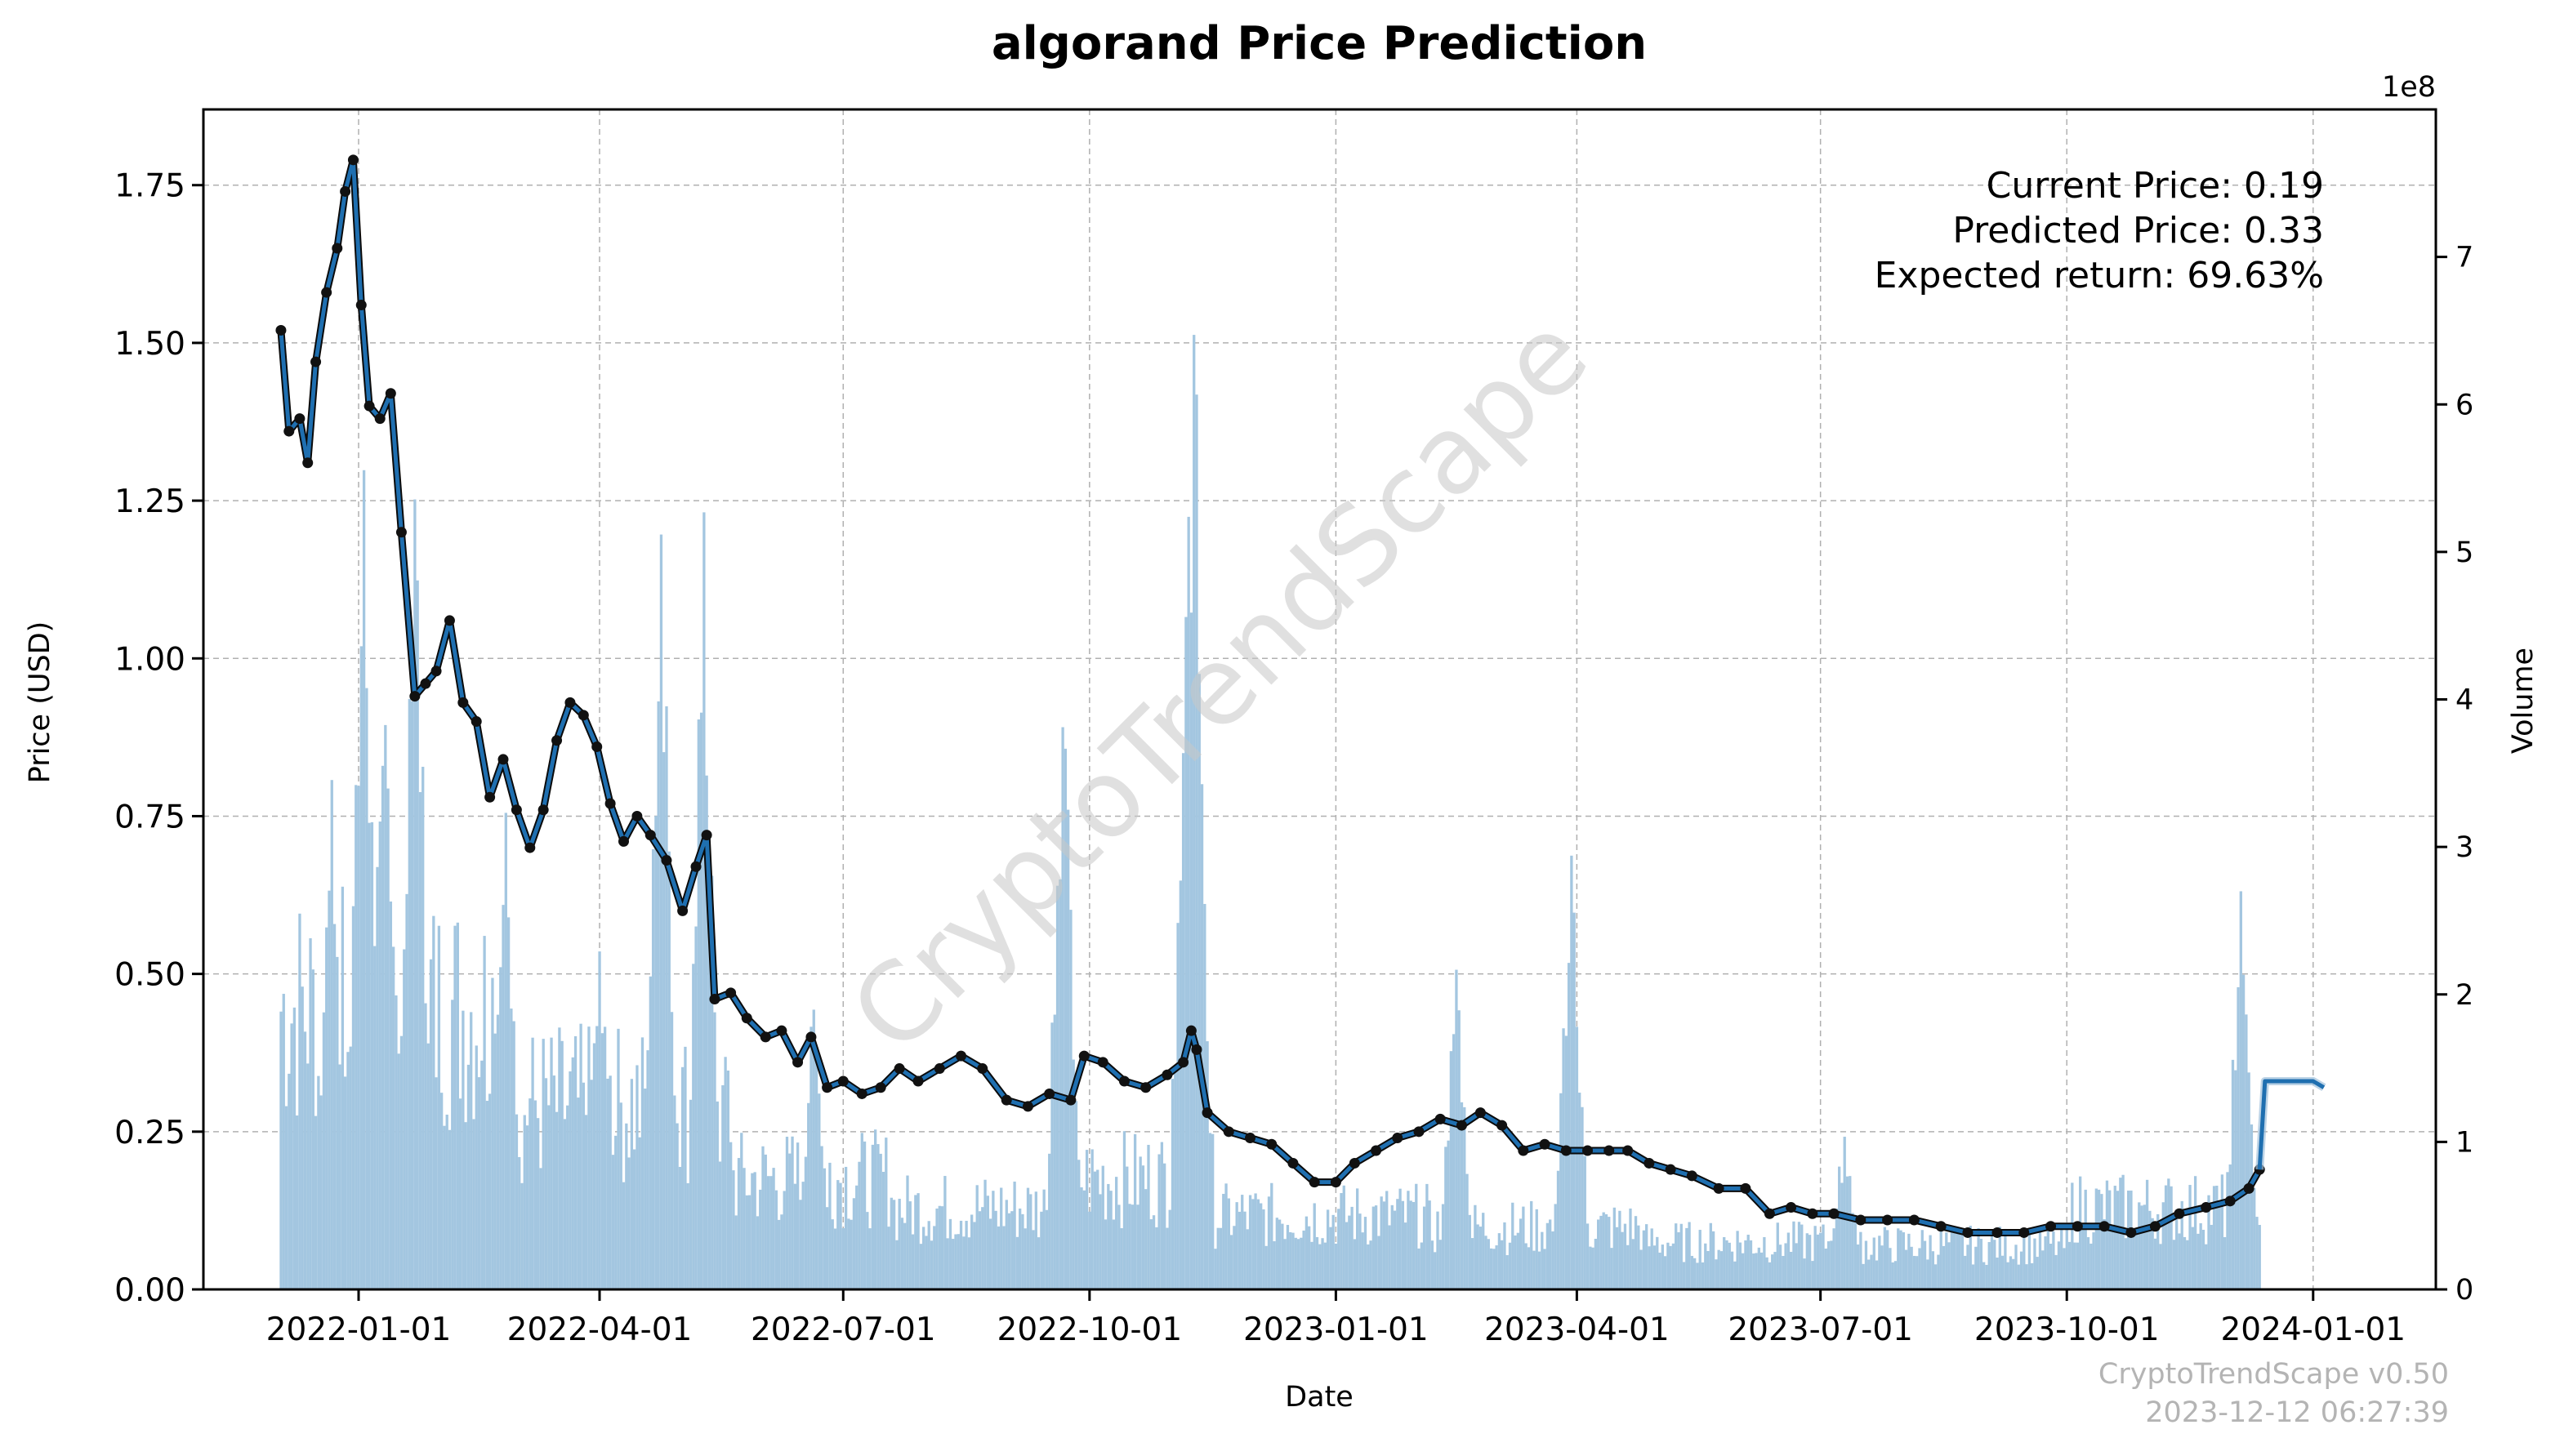 The image size is (2560, 1456). I want to click on y2-tick-label: 3, so click(2464, 848).